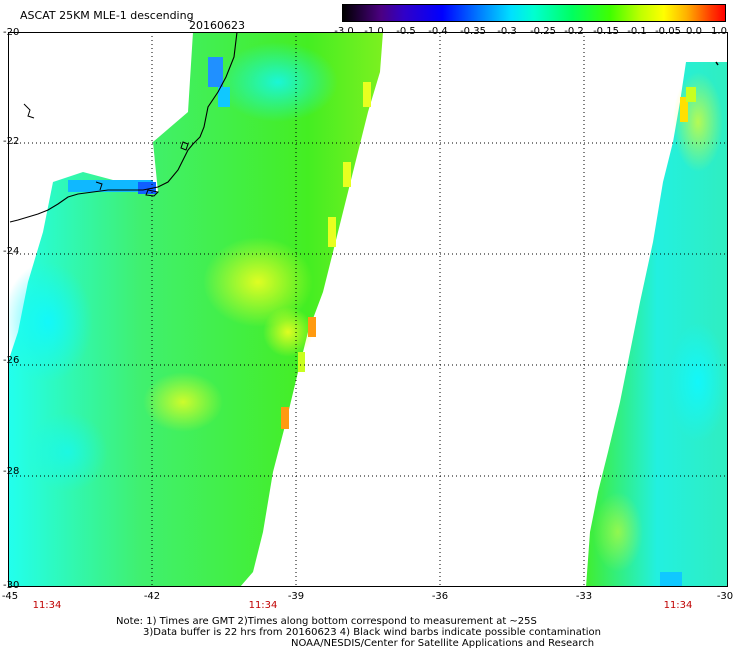  What do you see at coordinates (507, 31) in the screenshot?
I see `colorbar-label: -0.3` at bounding box center [507, 31].